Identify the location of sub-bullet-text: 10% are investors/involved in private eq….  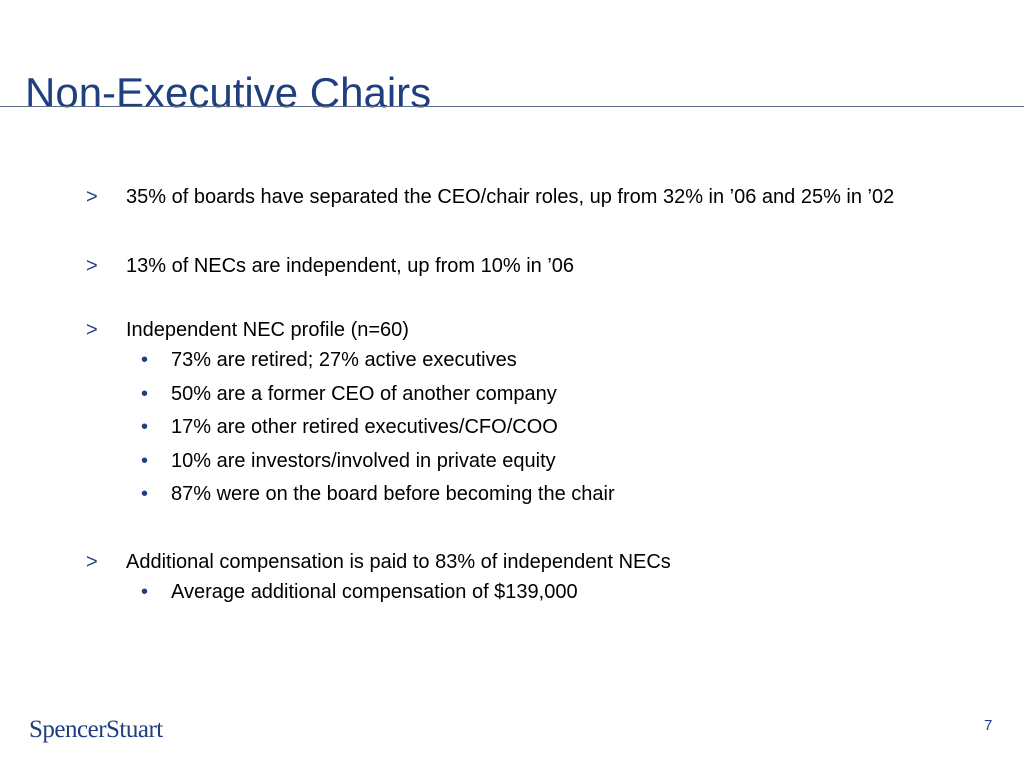
(363, 460).